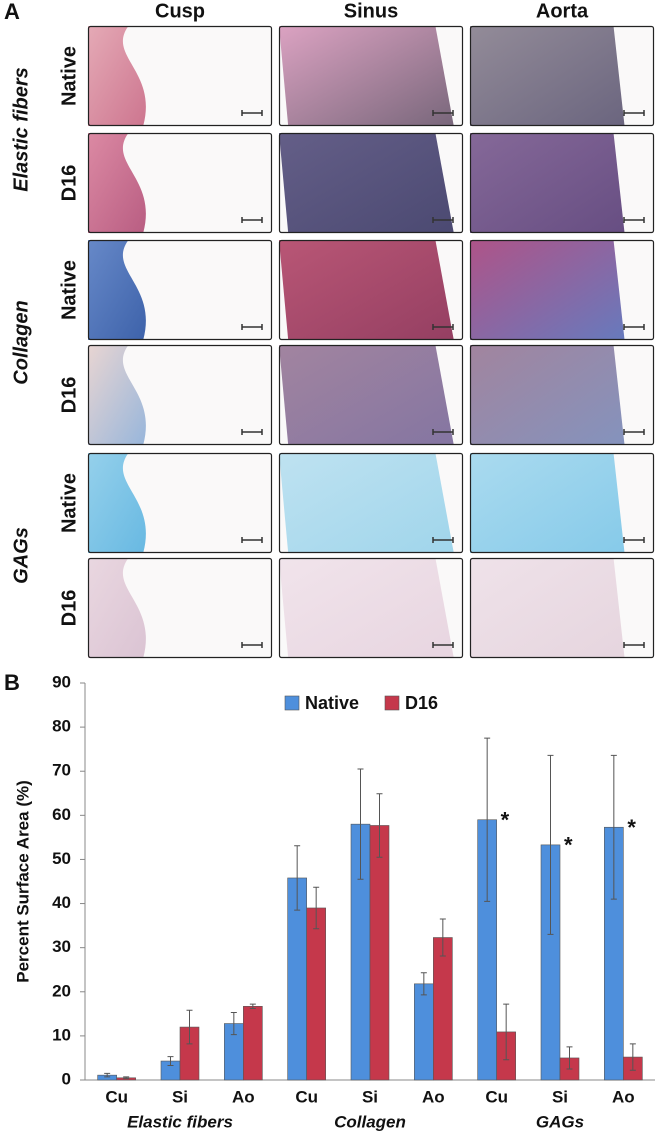 The width and height of the screenshot is (660, 1148). What do you see at coordinates (61, 1034) in the screenshot?
I see `y-tick-label: 10` at bounding box center [61, 1034].